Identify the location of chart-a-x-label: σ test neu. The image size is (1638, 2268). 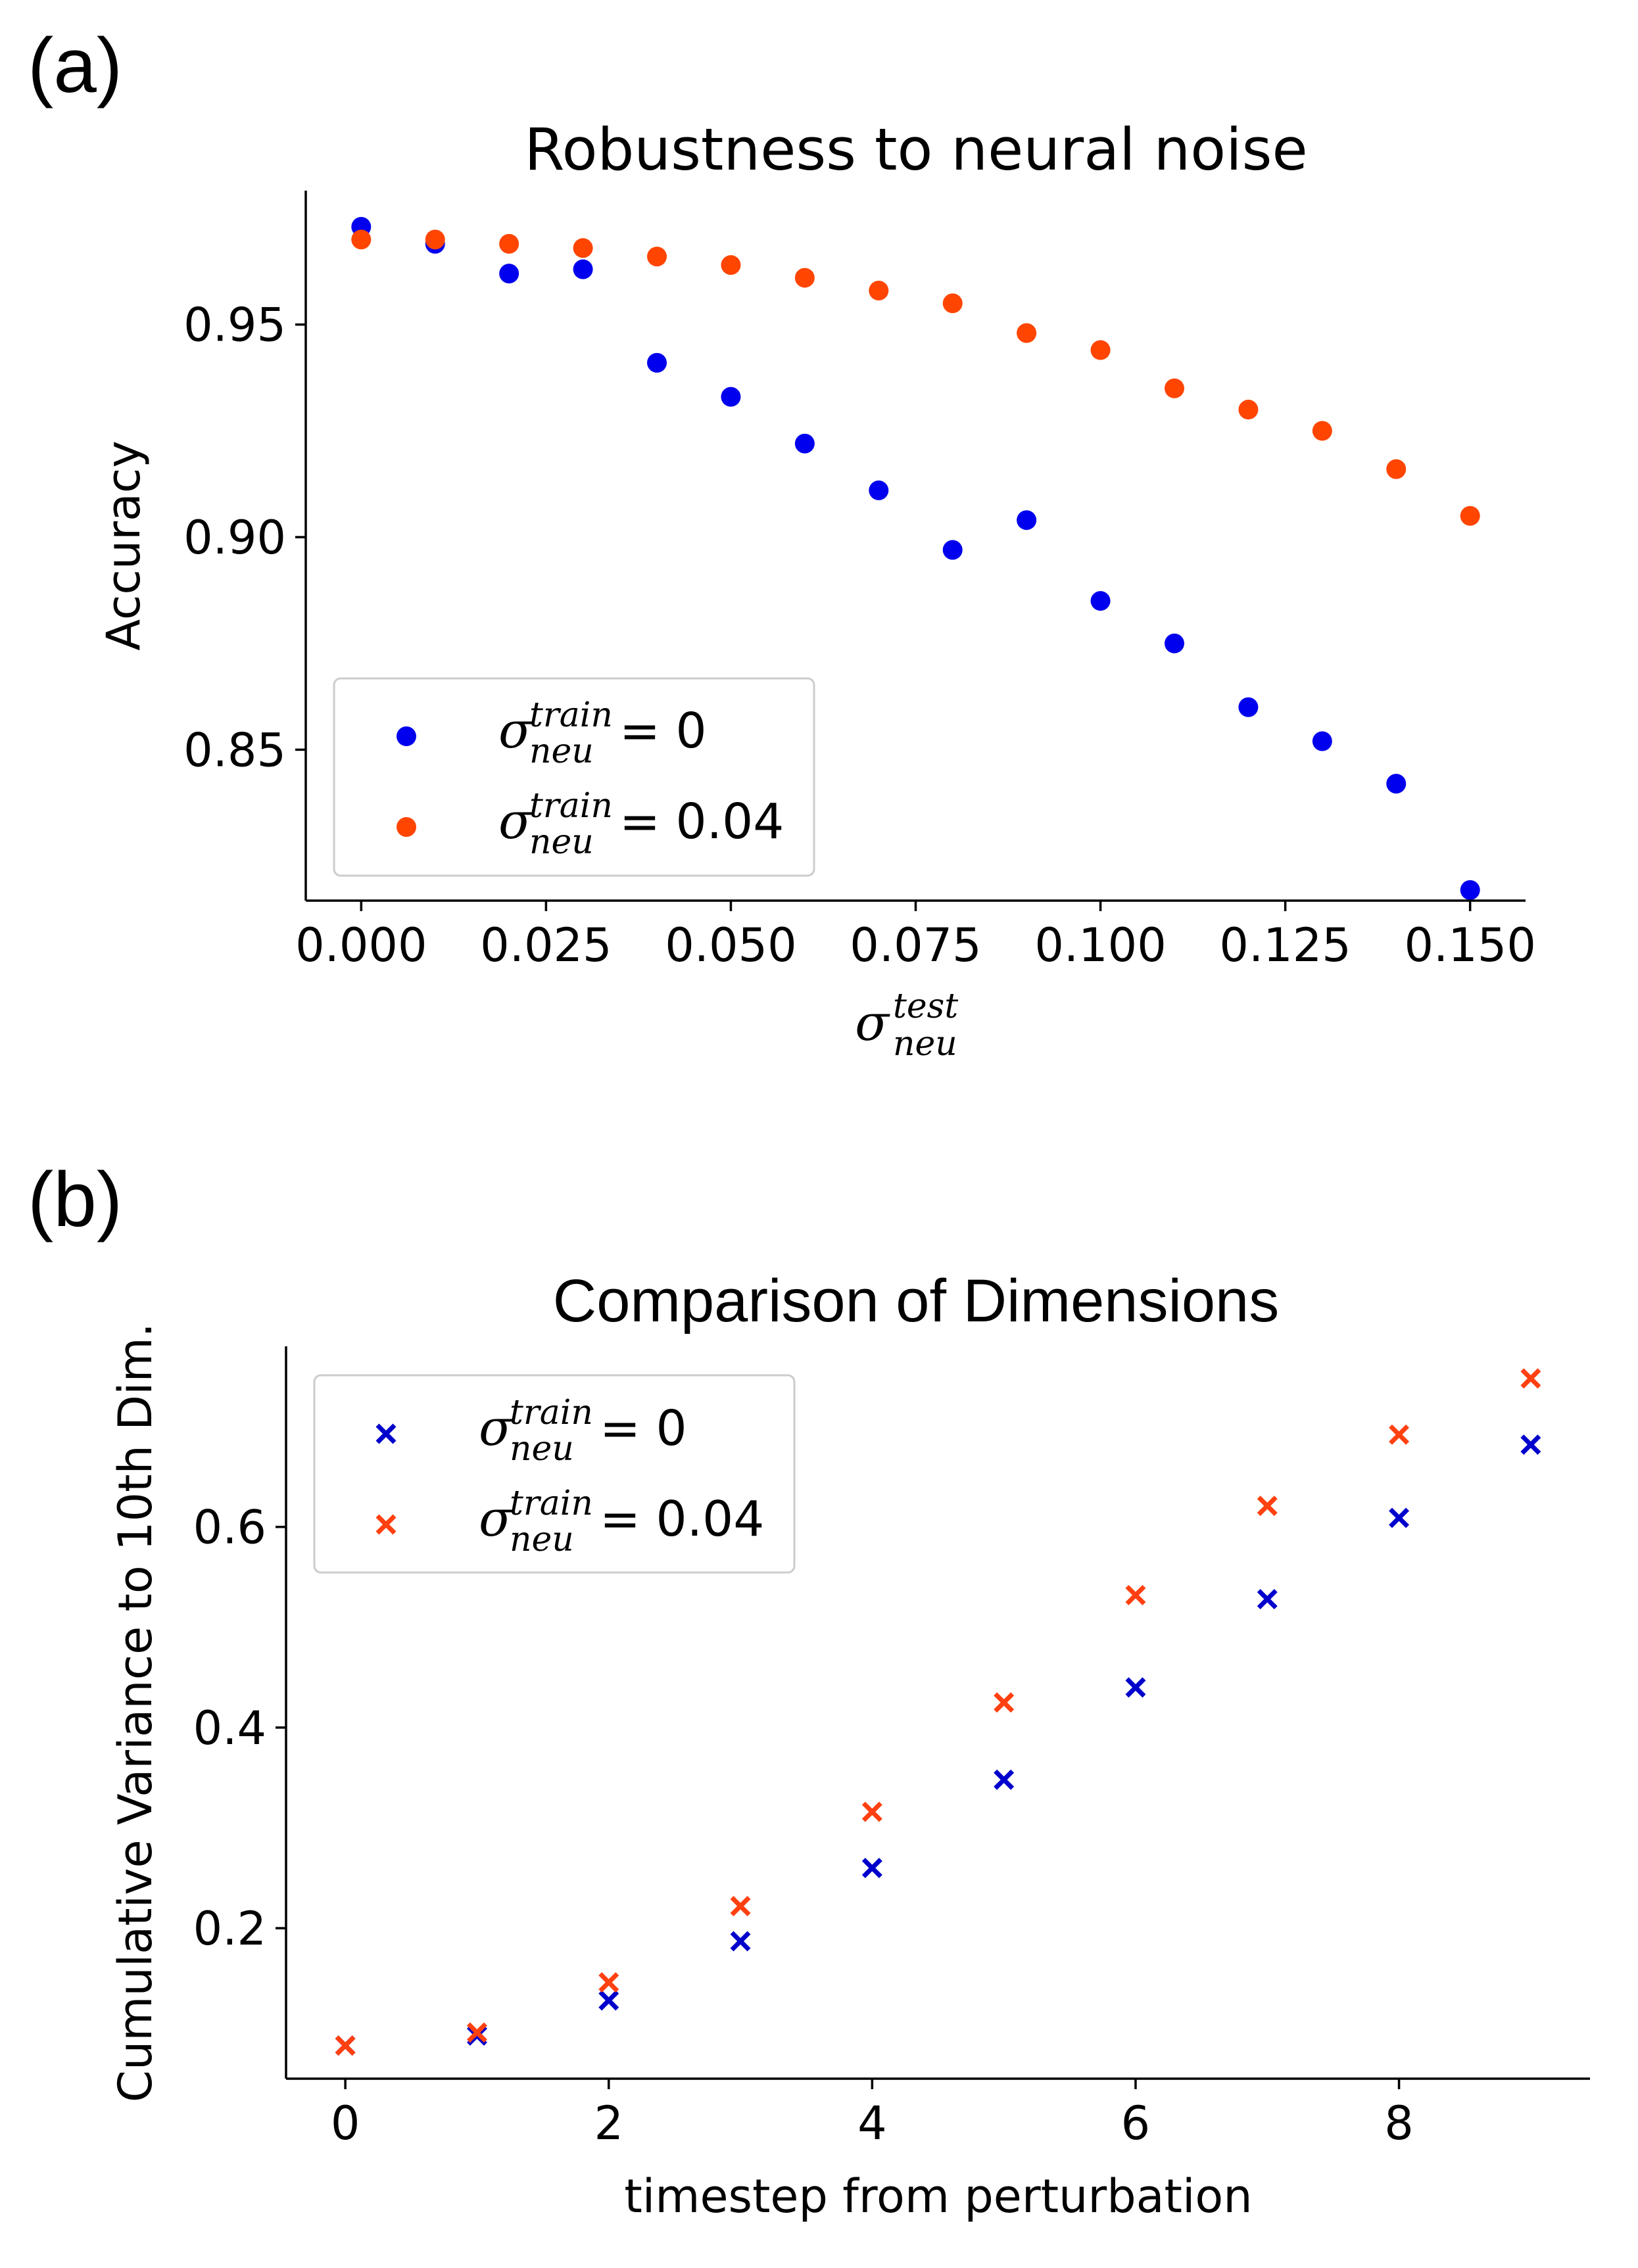
(906, 1025).